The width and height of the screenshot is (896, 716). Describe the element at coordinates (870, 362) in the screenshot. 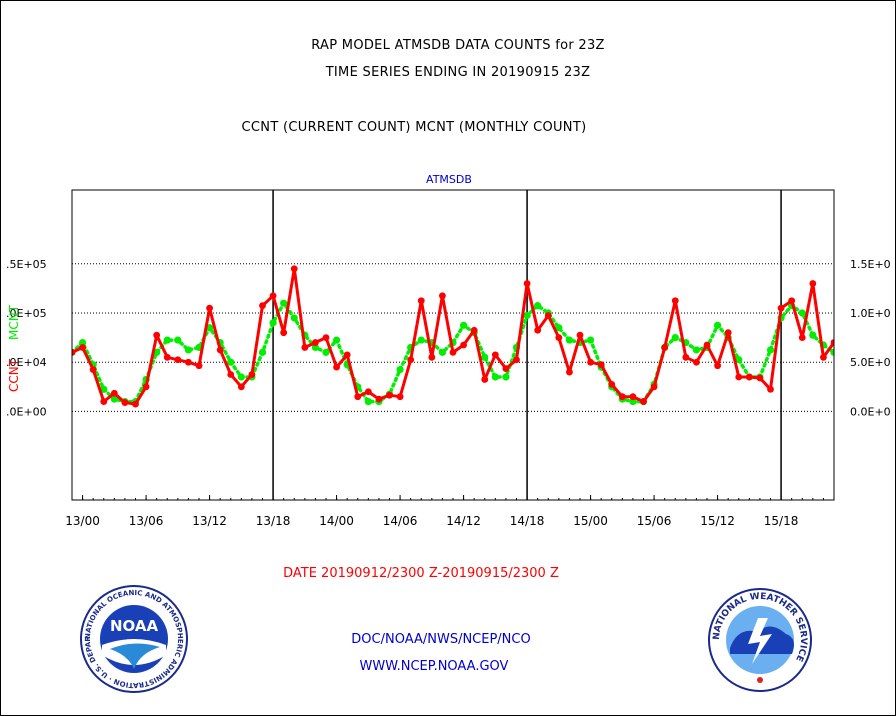

I see `y-tick-label-right: 5.0E+0` at that location.